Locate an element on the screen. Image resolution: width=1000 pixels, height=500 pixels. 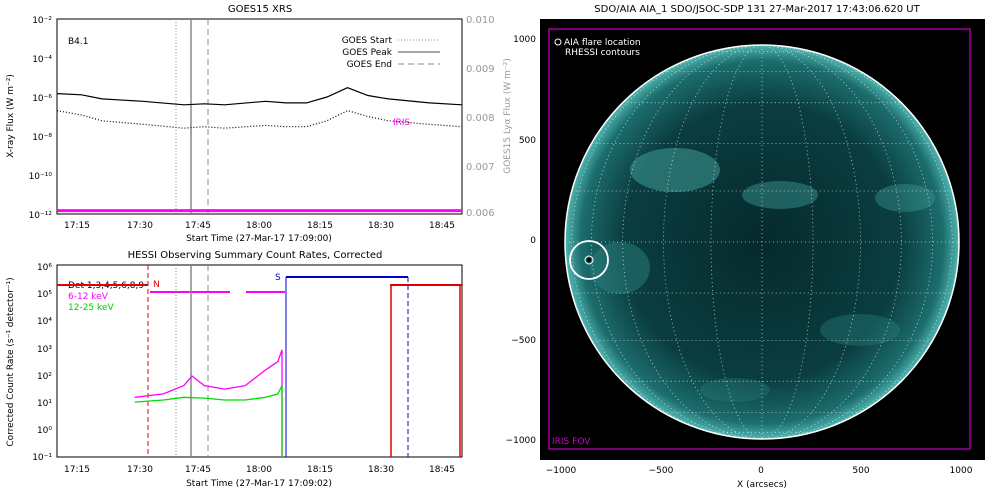
hessi-ytick: 10⁻¹ is located at coordinates (42, 458).